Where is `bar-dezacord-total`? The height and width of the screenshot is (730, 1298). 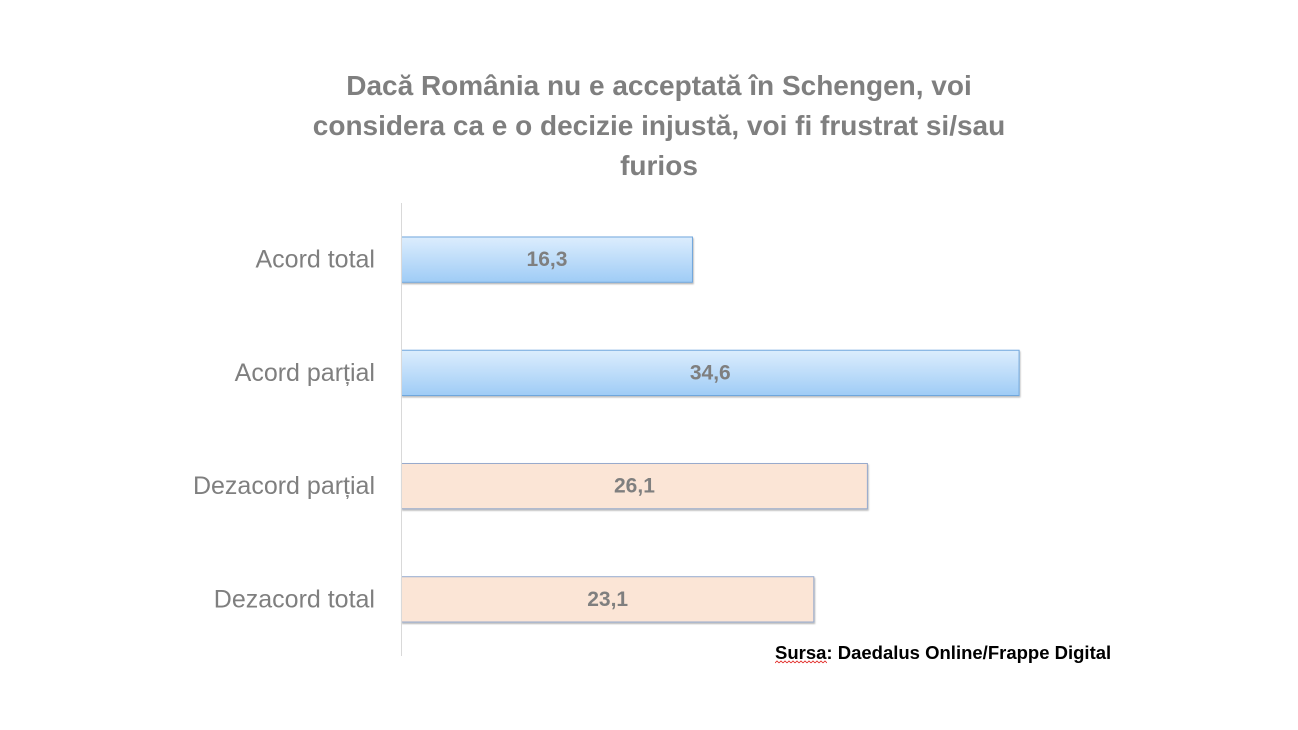 bar-dezacord-total is located at coordinates (608, 599).